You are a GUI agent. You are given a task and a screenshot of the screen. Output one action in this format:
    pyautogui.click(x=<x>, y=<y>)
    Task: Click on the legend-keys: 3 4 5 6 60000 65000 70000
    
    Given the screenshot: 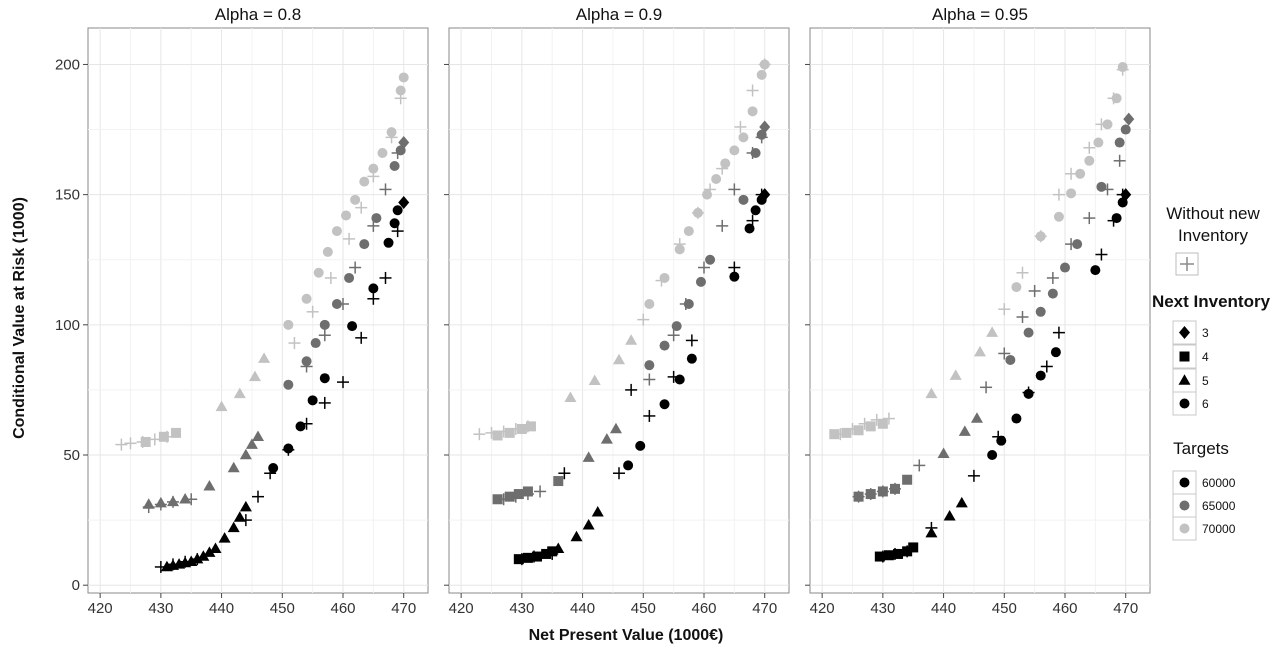 What is the action you would take?
    pyautogui.click(x=1204, y=396)
    